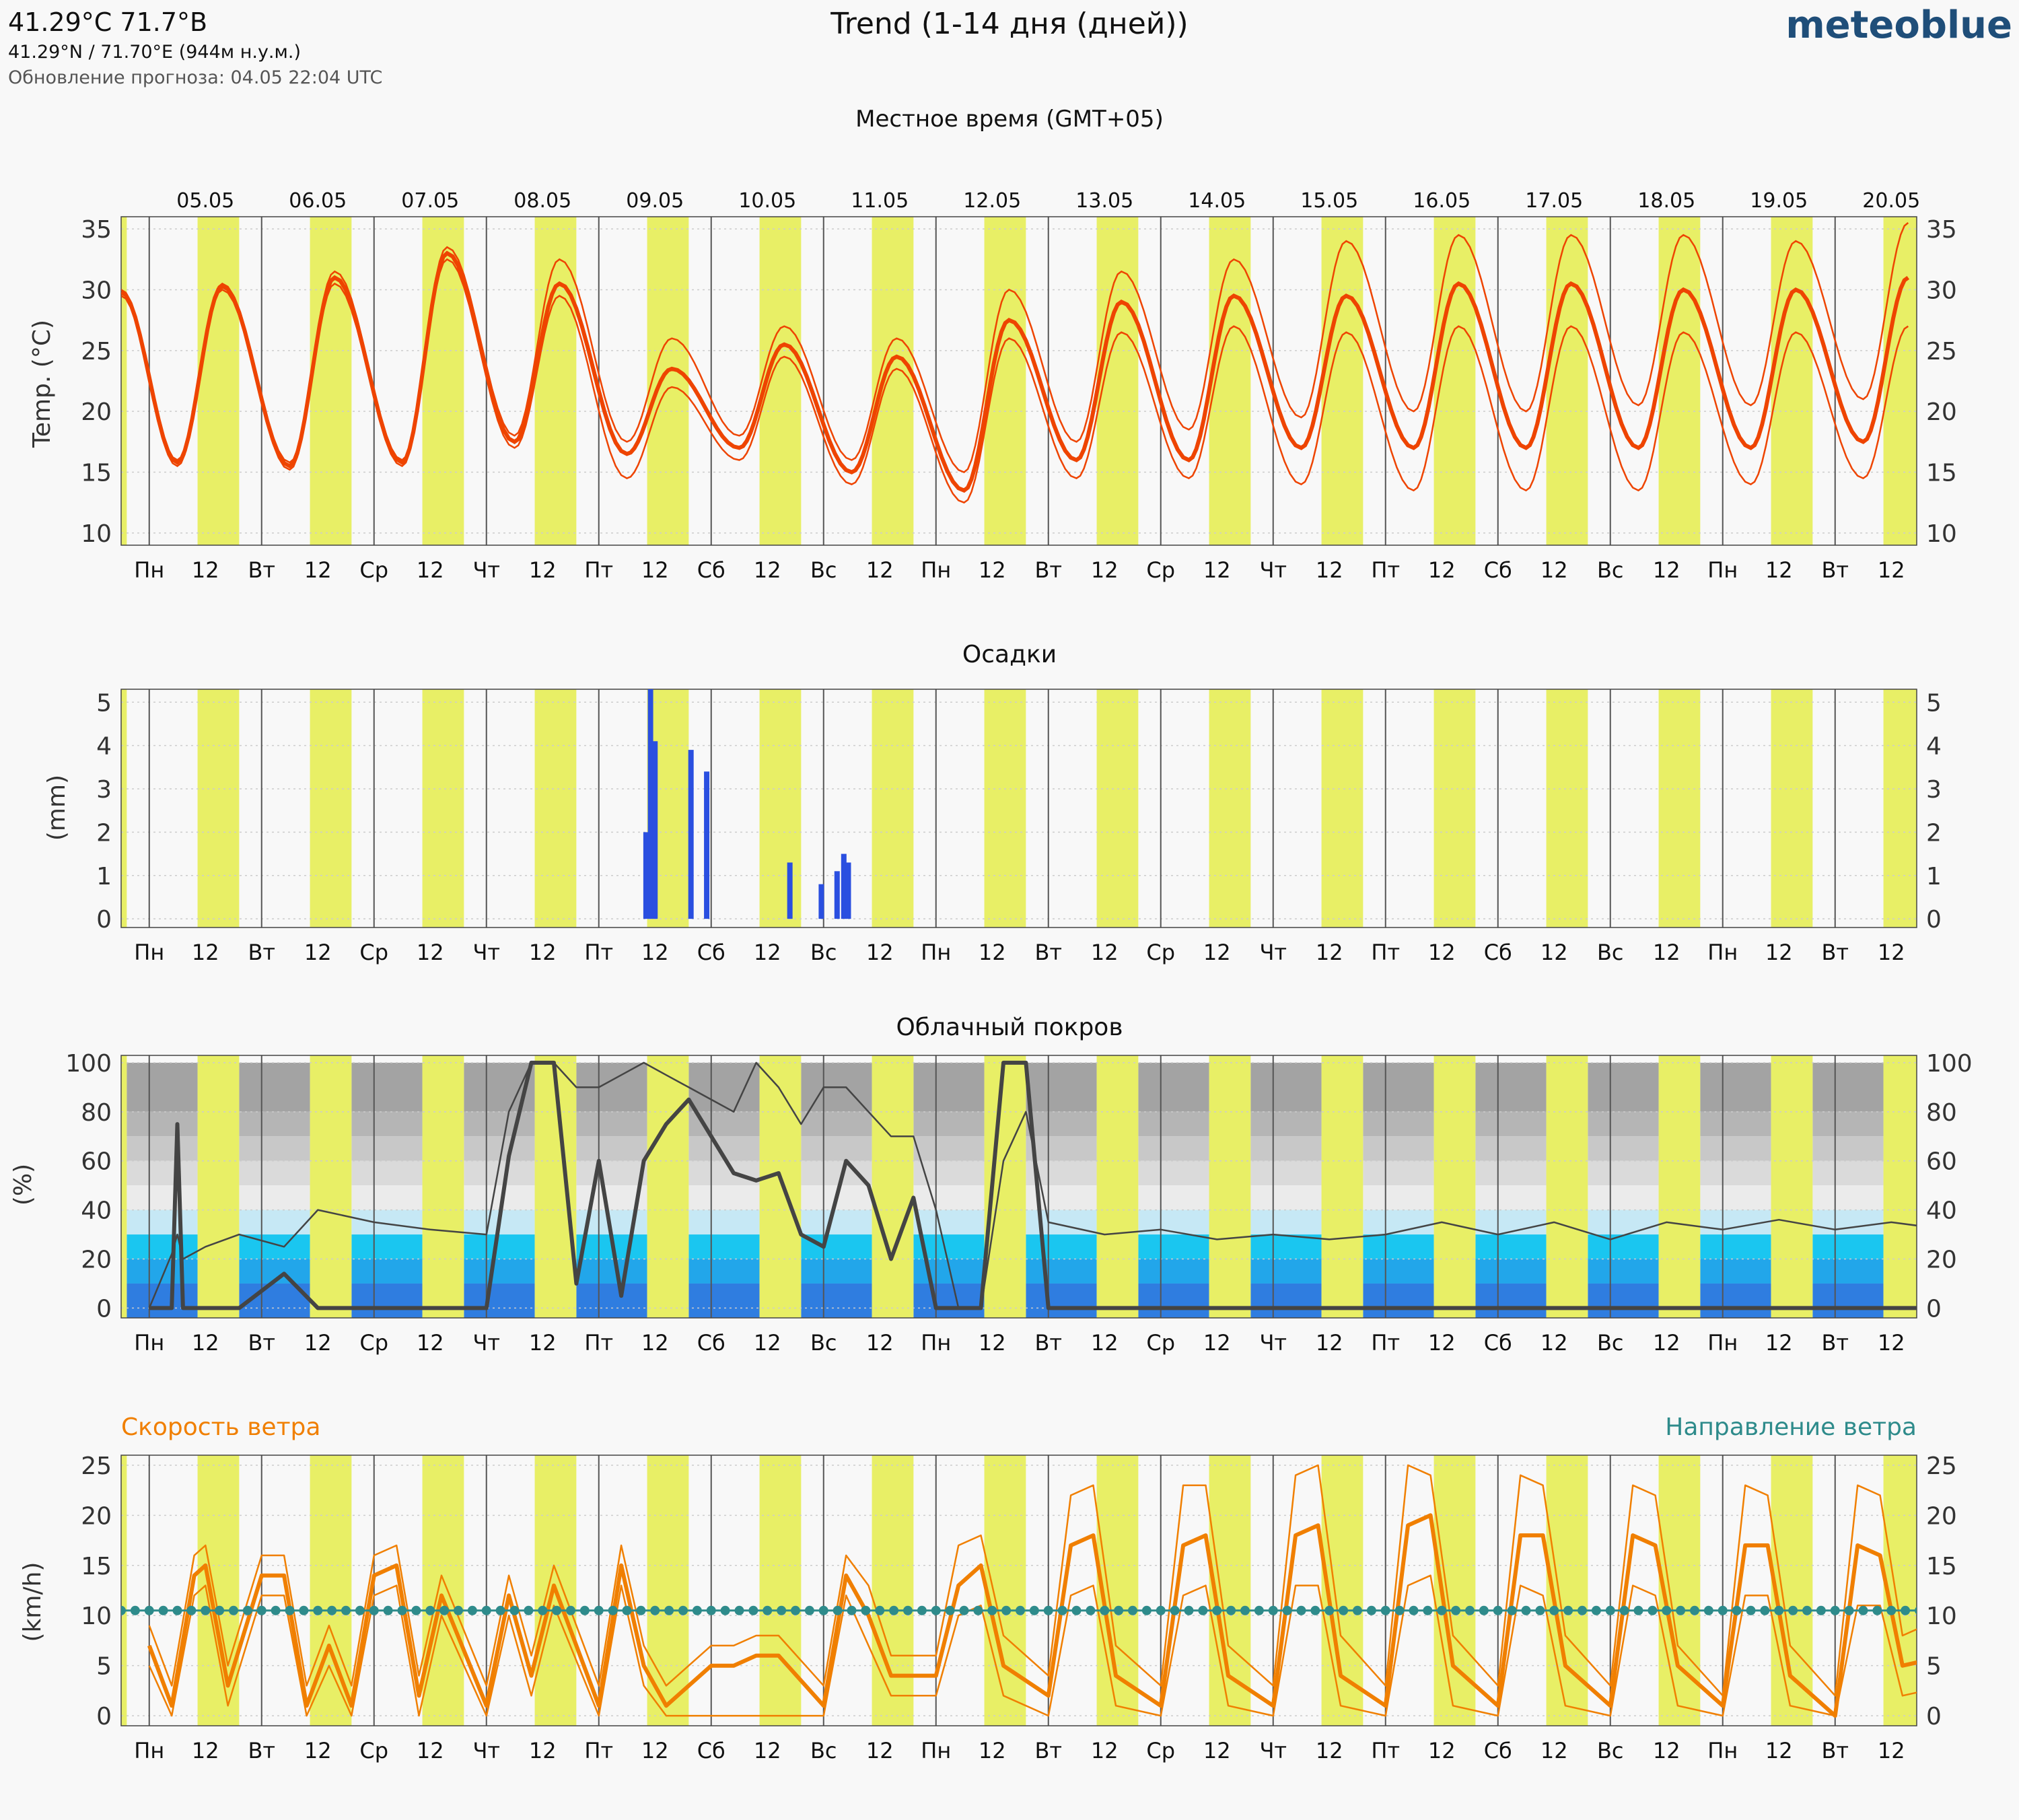  Describe the element at coordinates (1273, 570) in the screenshot. I see `weekday-tick-label: Чт` at that location.